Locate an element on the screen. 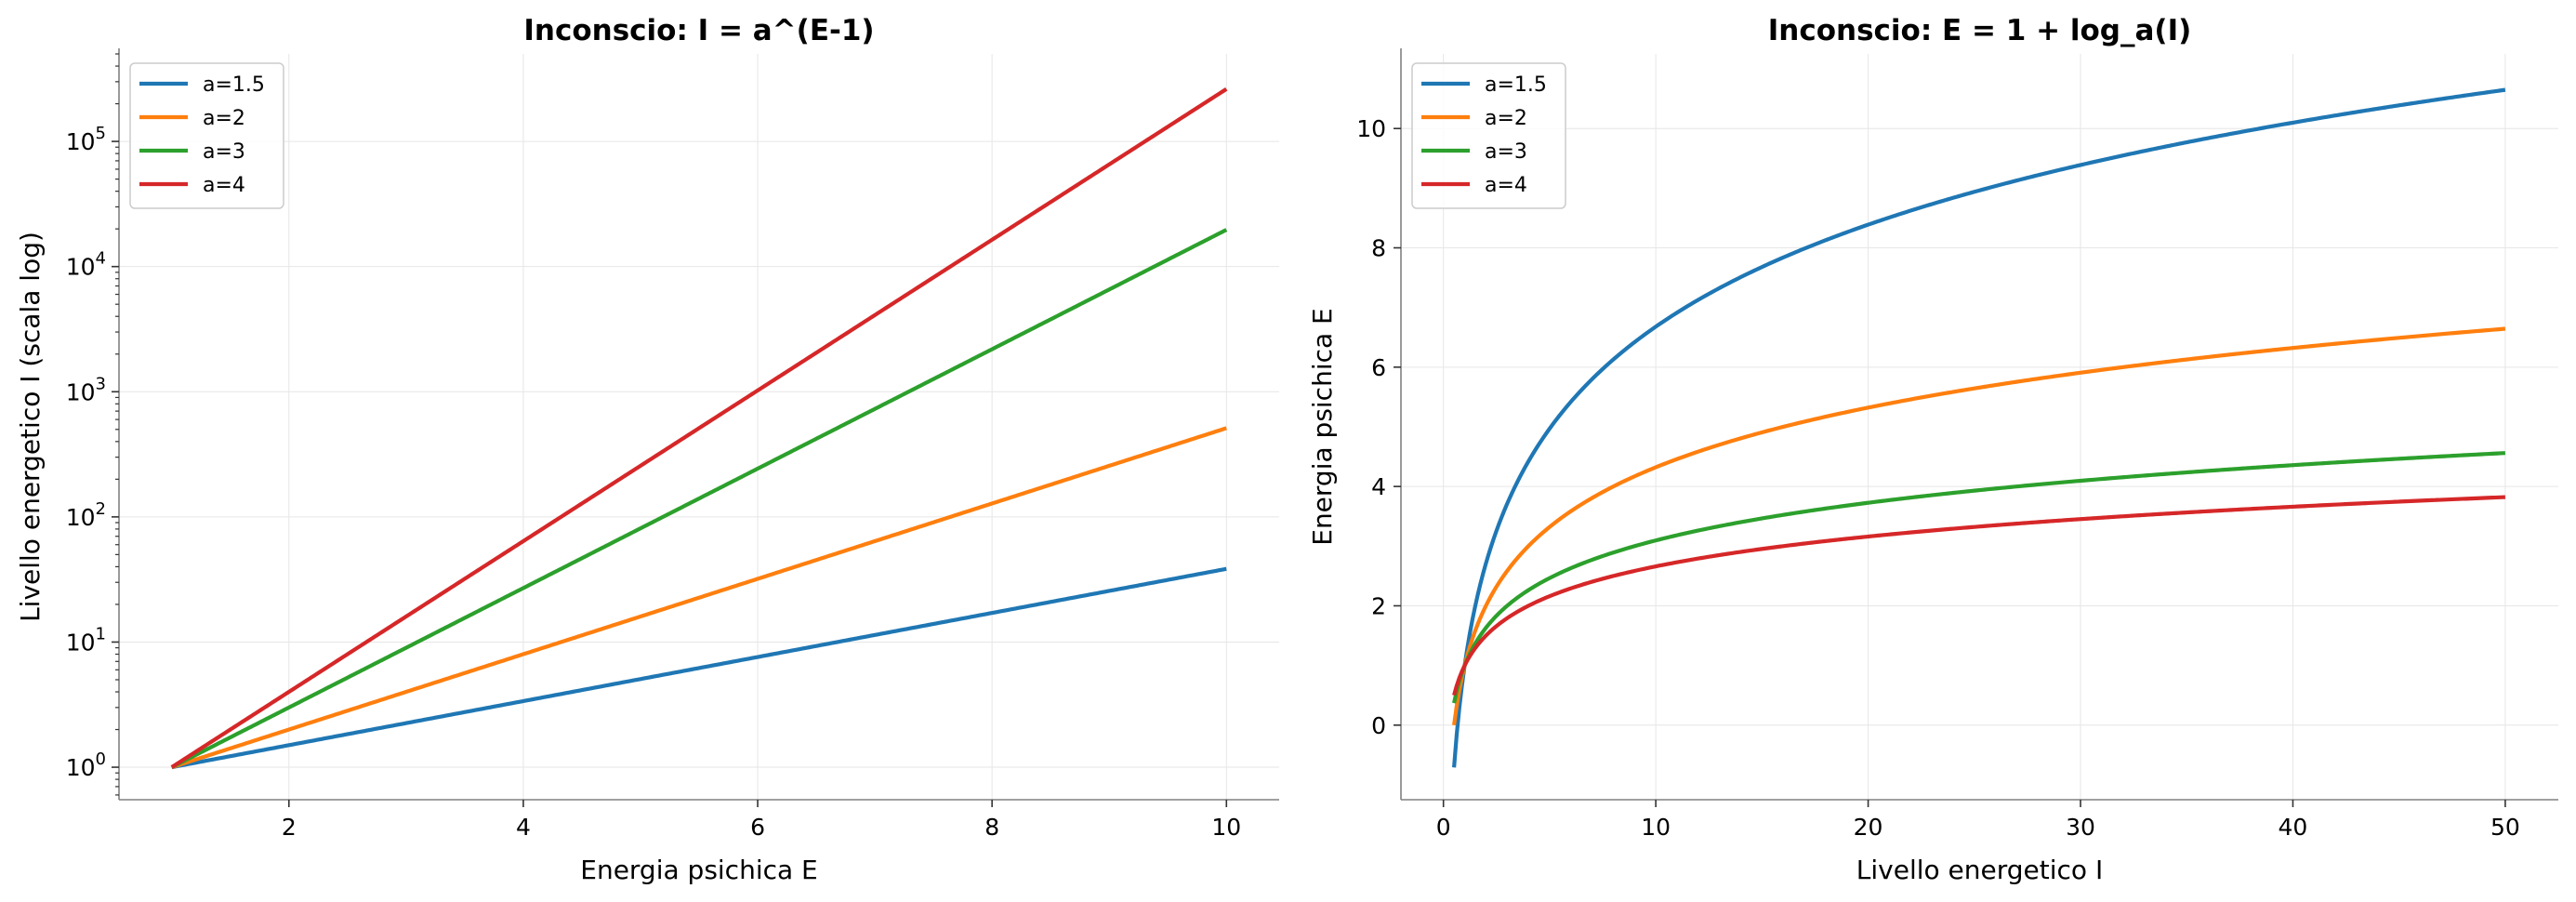  y-tick-label: 6 is located at coordinates (1378, 368).